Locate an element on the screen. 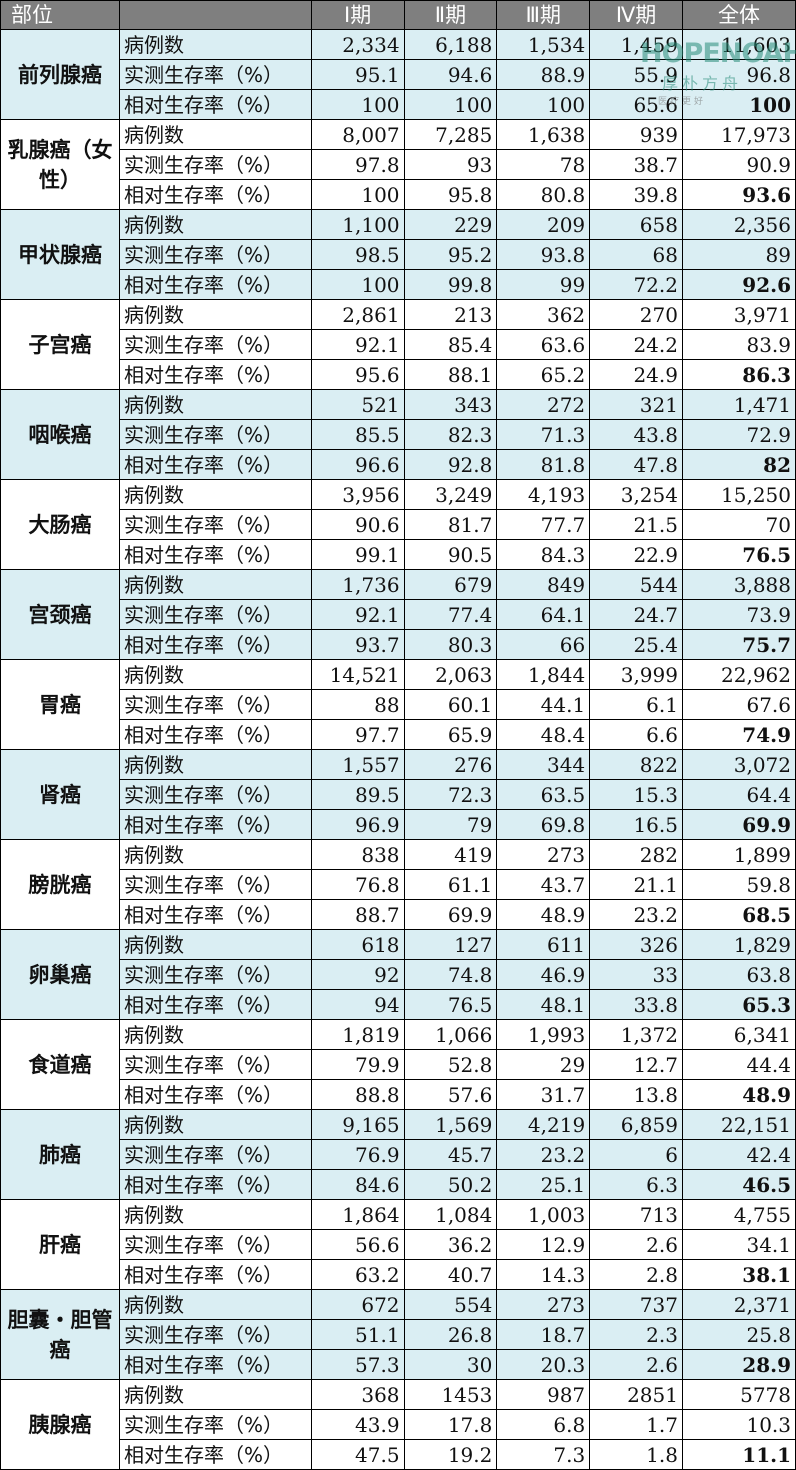 The width and height of the screenshot is (796, 1470). stage-value-cell: 1,066 is located at coordinates (450, 1034).